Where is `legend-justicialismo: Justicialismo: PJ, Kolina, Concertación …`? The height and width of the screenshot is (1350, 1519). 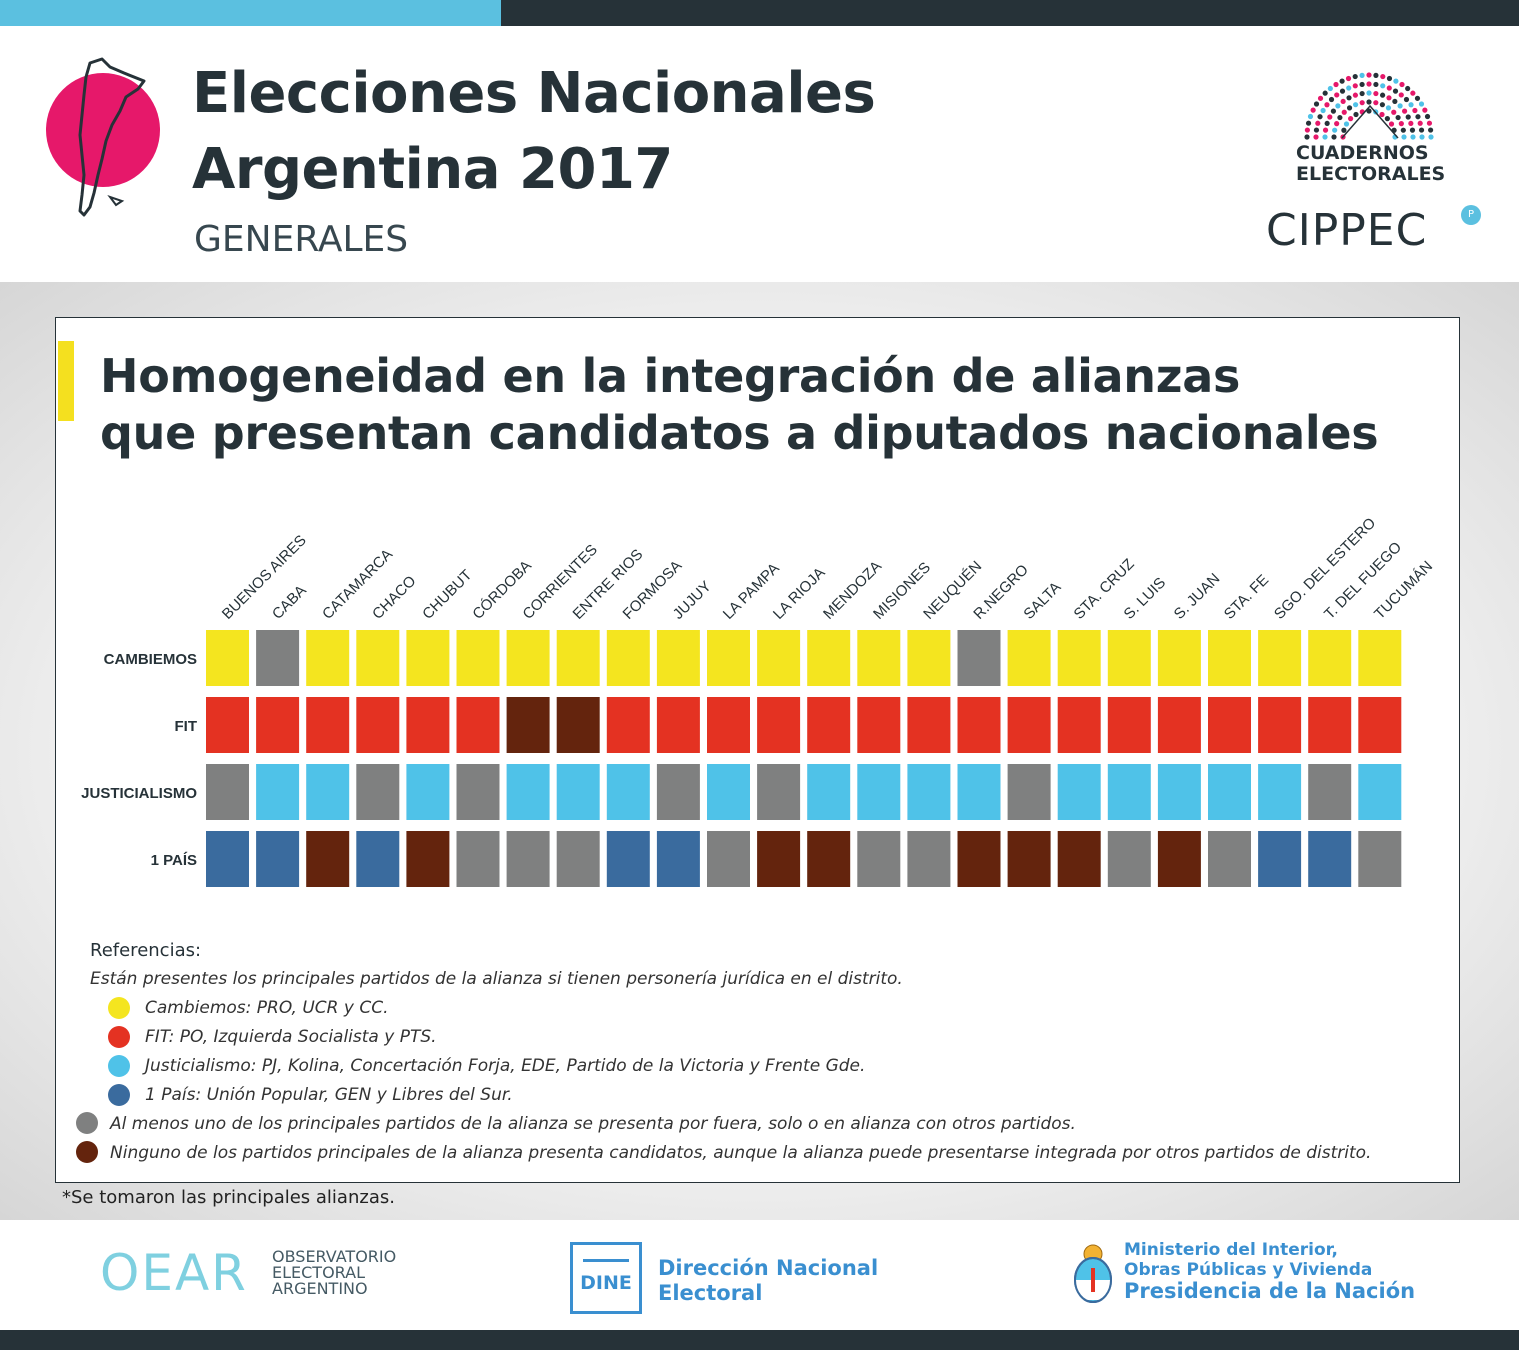
legend-justicialismo: Justicialismo: PJ, Kolina, Concertación … is located at coordinates (505, 1066).